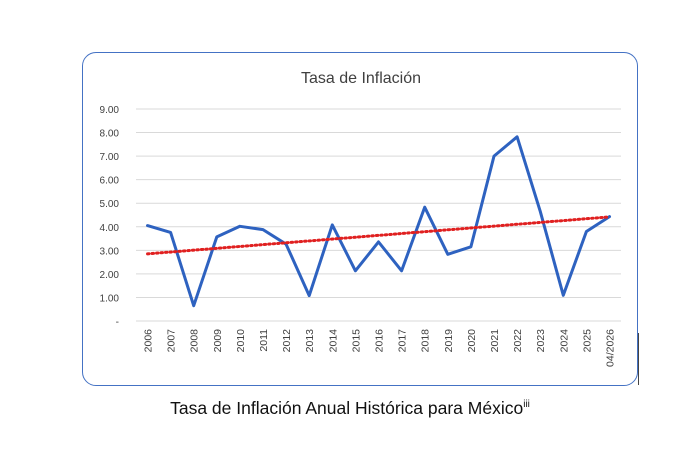 The height and width of the screenshot is (464, 700). What do you see at coordinates (361, 78) in the screenshot?
I see `chart-title: Tasa de Inflación` at bounding box center [361, 78].